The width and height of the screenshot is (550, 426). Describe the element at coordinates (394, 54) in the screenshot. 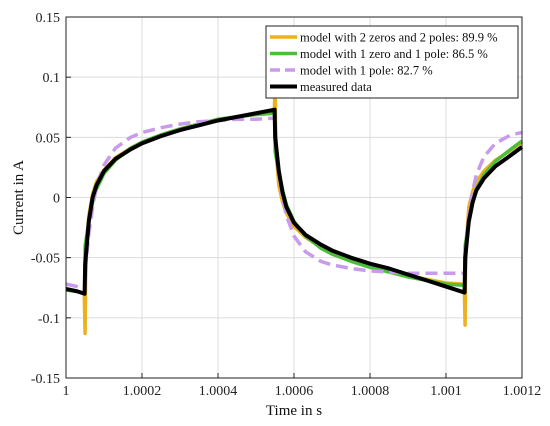

I see `legend-label: model with 1 zero and 1 pole: 86.5 %` at that location.